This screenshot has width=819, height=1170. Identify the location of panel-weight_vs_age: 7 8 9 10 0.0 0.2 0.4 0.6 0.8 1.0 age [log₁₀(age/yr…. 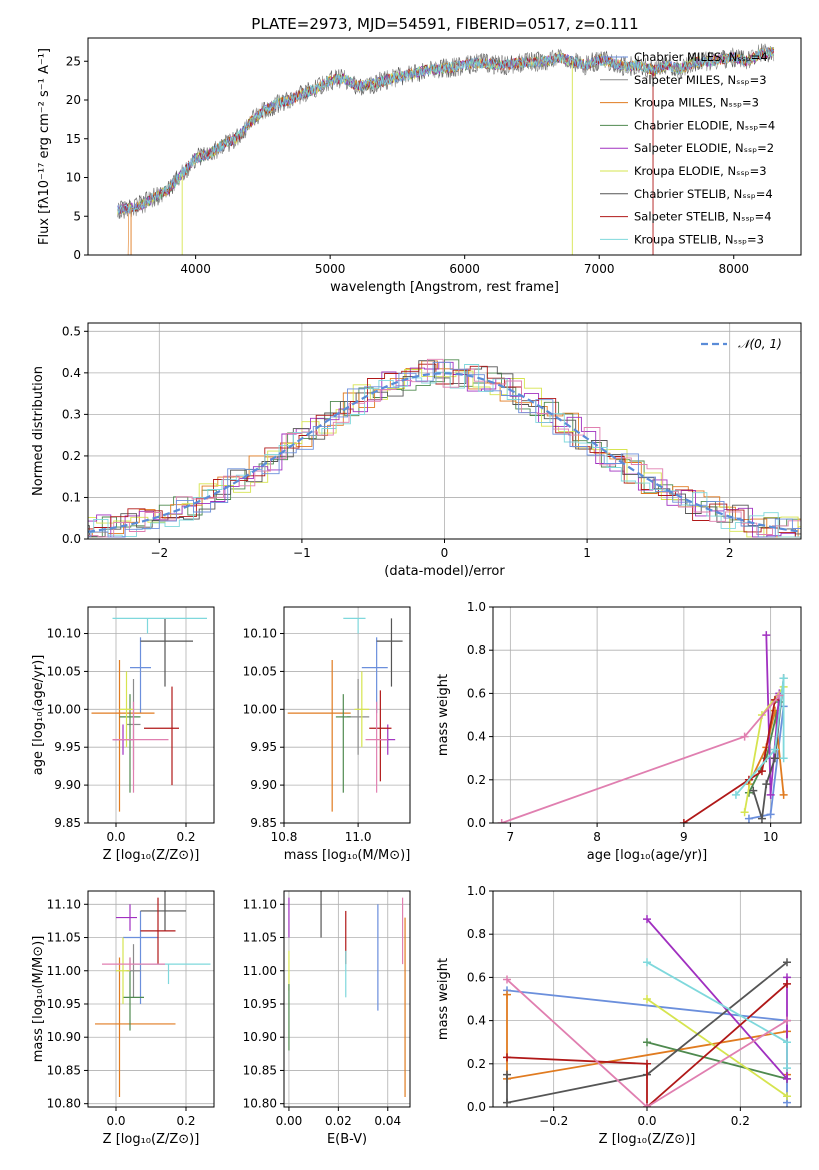
(619, 731).